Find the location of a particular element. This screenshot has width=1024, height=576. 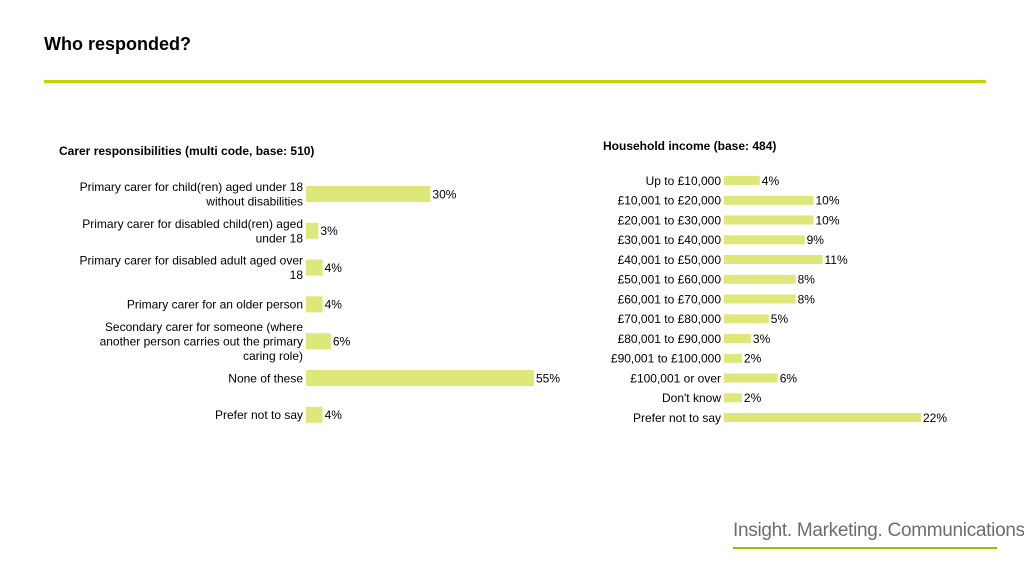

income-value-label: 6% is located at coordinates (789, 378).